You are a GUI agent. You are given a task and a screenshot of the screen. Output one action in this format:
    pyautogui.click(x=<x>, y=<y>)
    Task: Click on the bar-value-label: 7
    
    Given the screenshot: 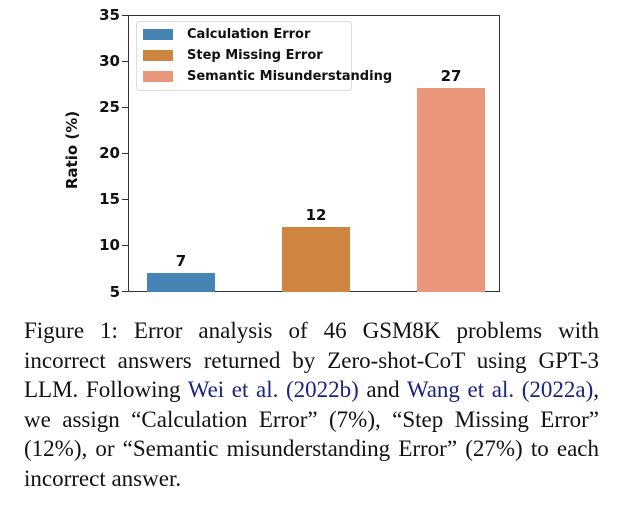 What is the action you would take?
    pyautogui.click(x=181, y=261)
    